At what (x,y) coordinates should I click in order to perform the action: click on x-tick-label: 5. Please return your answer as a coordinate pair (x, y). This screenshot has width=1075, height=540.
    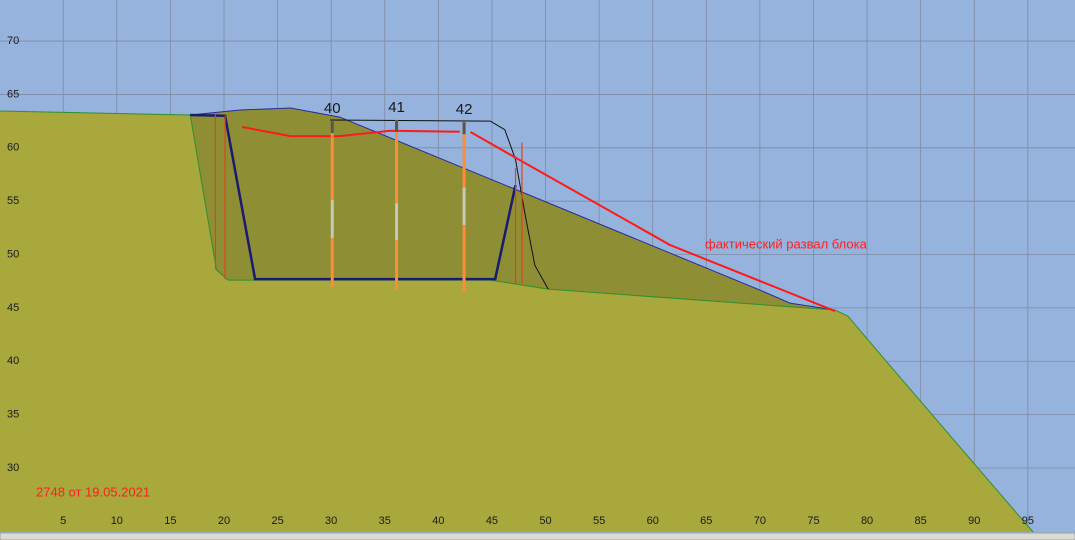
    Looking at the image, I should click on (63, 521).